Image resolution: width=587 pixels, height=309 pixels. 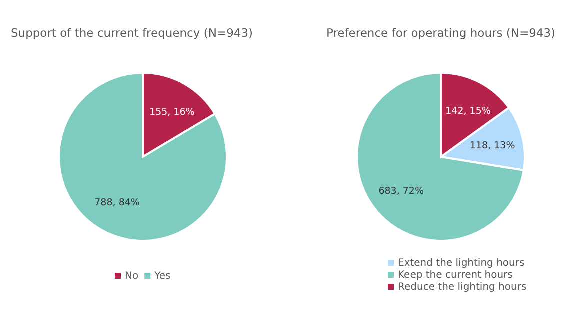 I want to click on legend-label: No, so click(x=132, y=276).